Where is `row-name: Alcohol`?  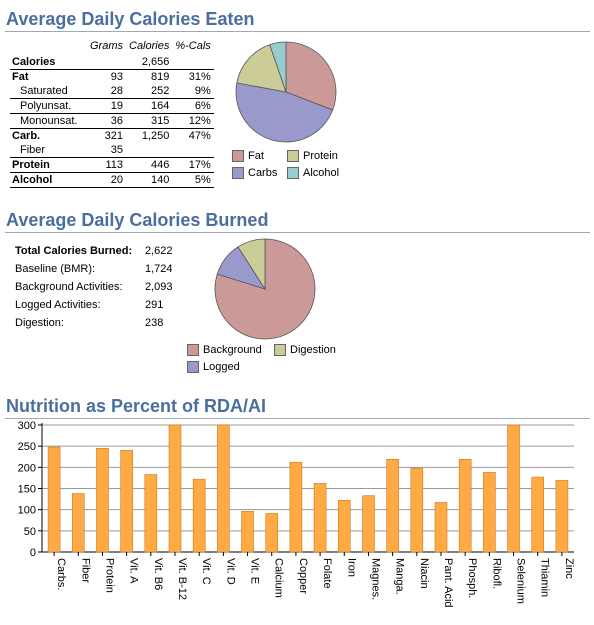 row-name: Alcohol is located at coordinates (48, 180).